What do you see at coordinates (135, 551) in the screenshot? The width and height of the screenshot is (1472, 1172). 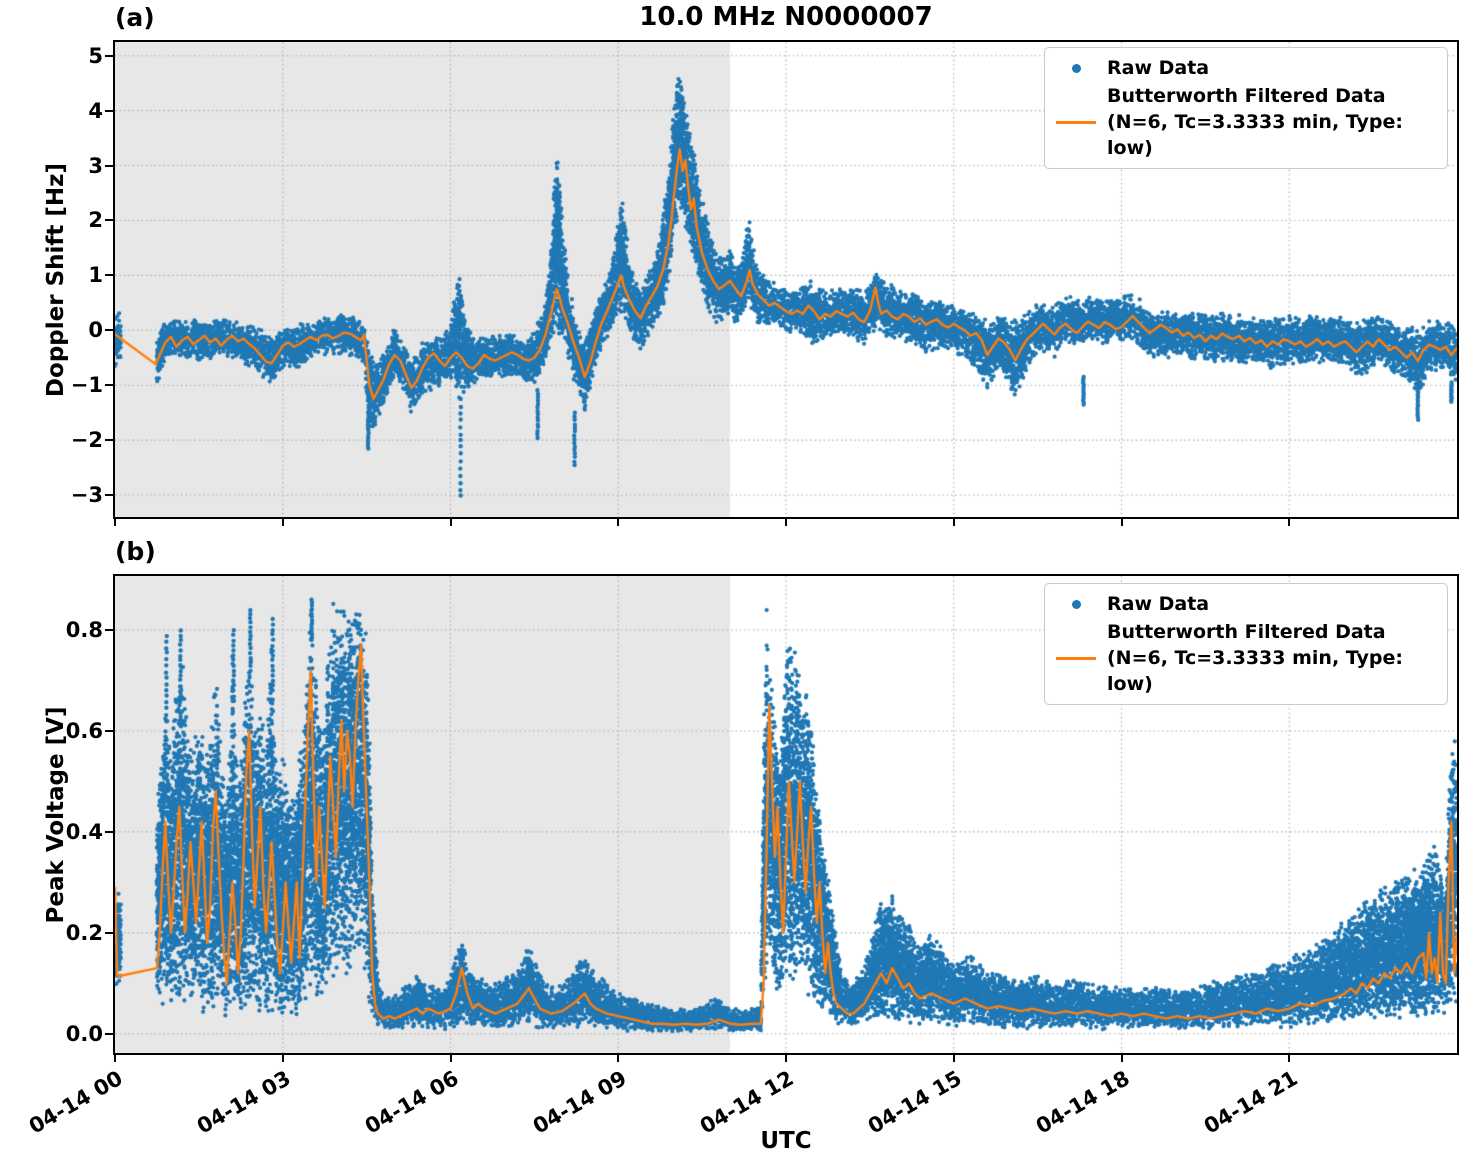 I see `panel-b-label: (b)` at bounding box center [135, 551].